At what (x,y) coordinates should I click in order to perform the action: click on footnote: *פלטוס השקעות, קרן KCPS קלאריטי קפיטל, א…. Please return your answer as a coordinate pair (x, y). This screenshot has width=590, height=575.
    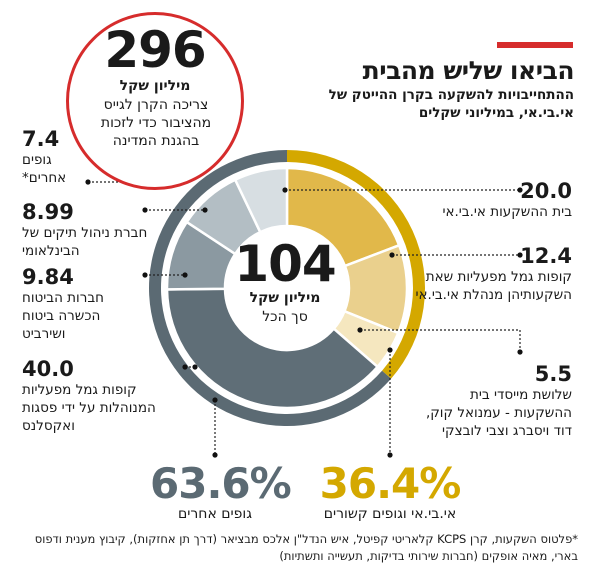
    Looking at the image, I should click on (306, 547).